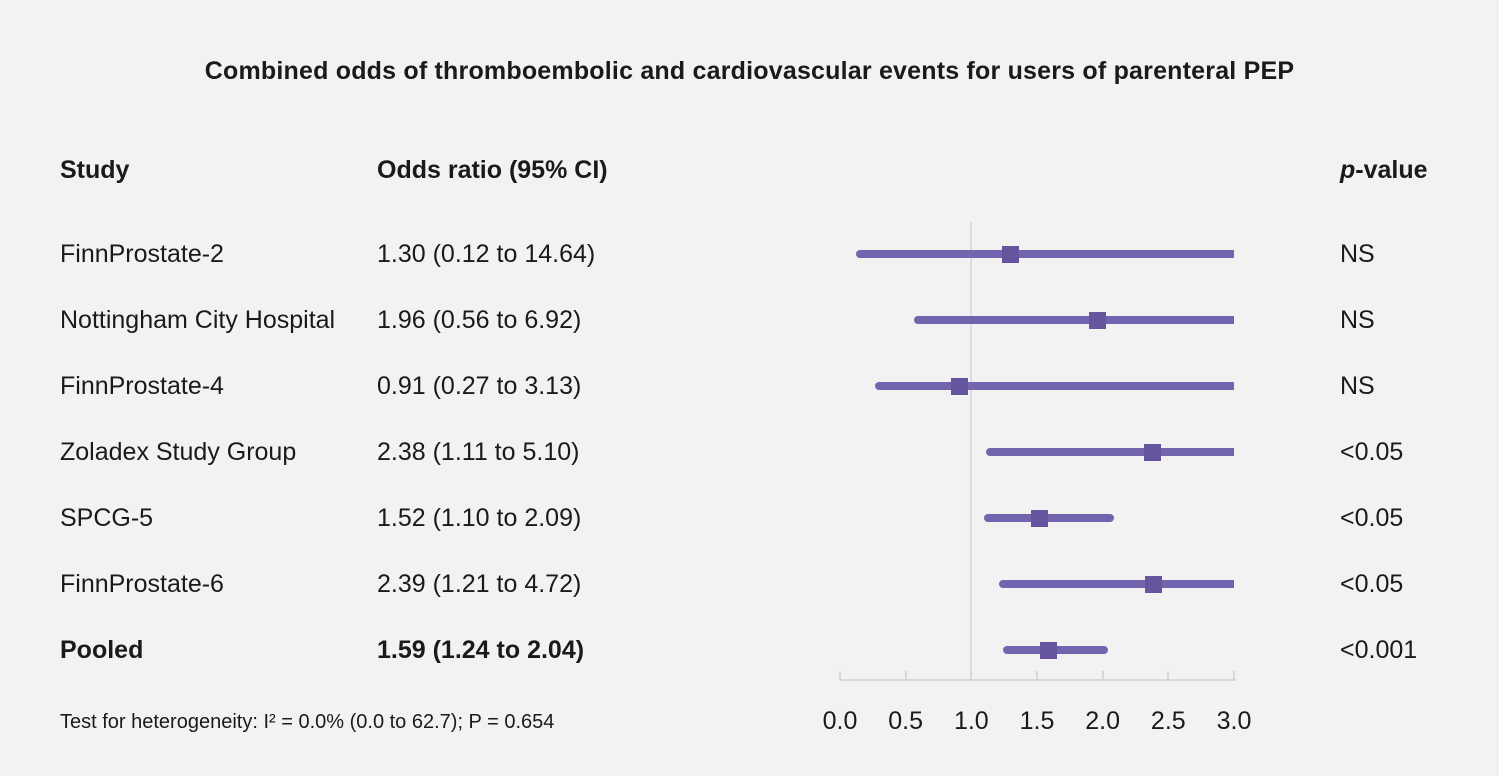  I want to click on odds-ratio-value: 1.96 (0.56 to 6.92), so click(479, 320).